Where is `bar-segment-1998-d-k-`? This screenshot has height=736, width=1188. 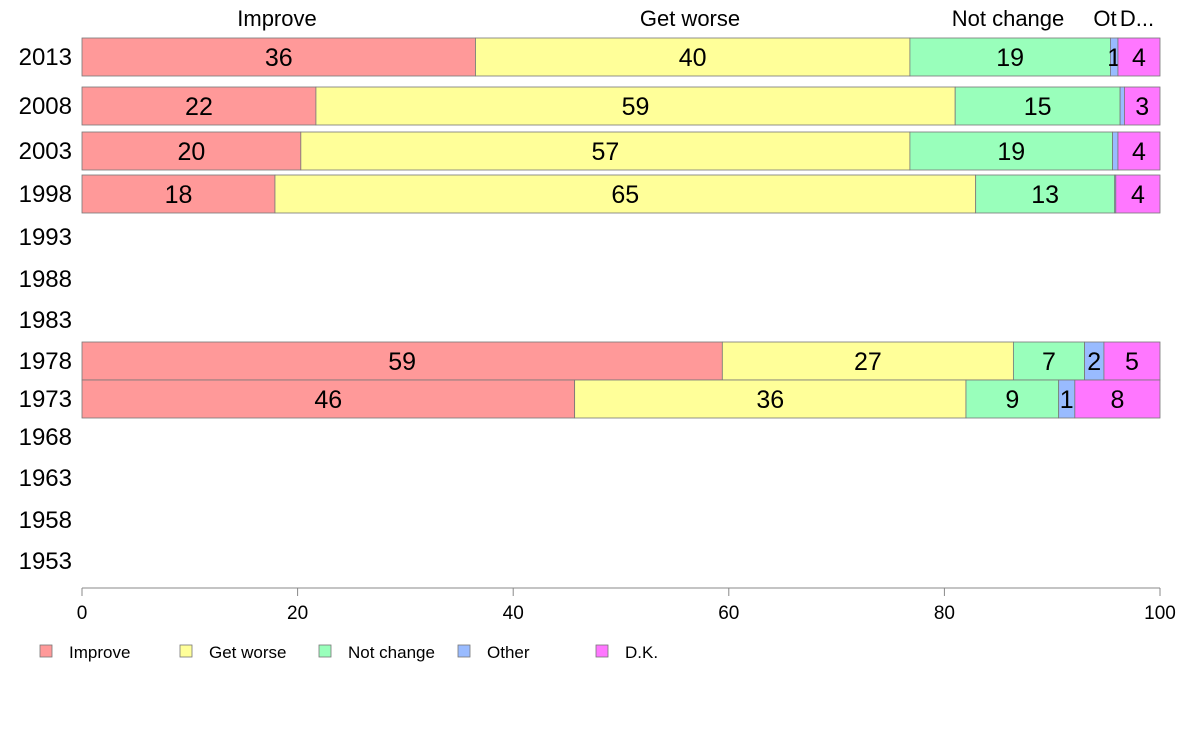
bar-segment-1998-d-k- is located at coordinates (1138, 194).